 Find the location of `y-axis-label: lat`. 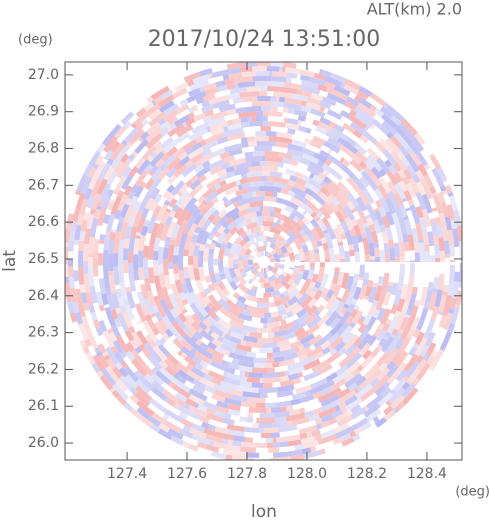

y-axis-label: lat is located at coordinates (10, 261).